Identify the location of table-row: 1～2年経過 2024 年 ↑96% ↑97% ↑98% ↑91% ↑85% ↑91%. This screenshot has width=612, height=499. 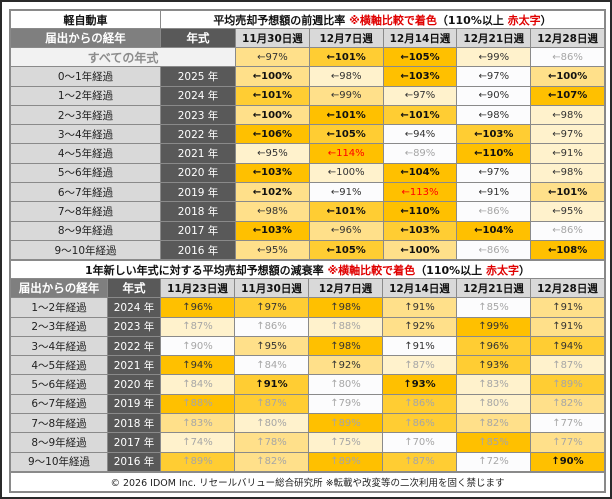
(307, 307).